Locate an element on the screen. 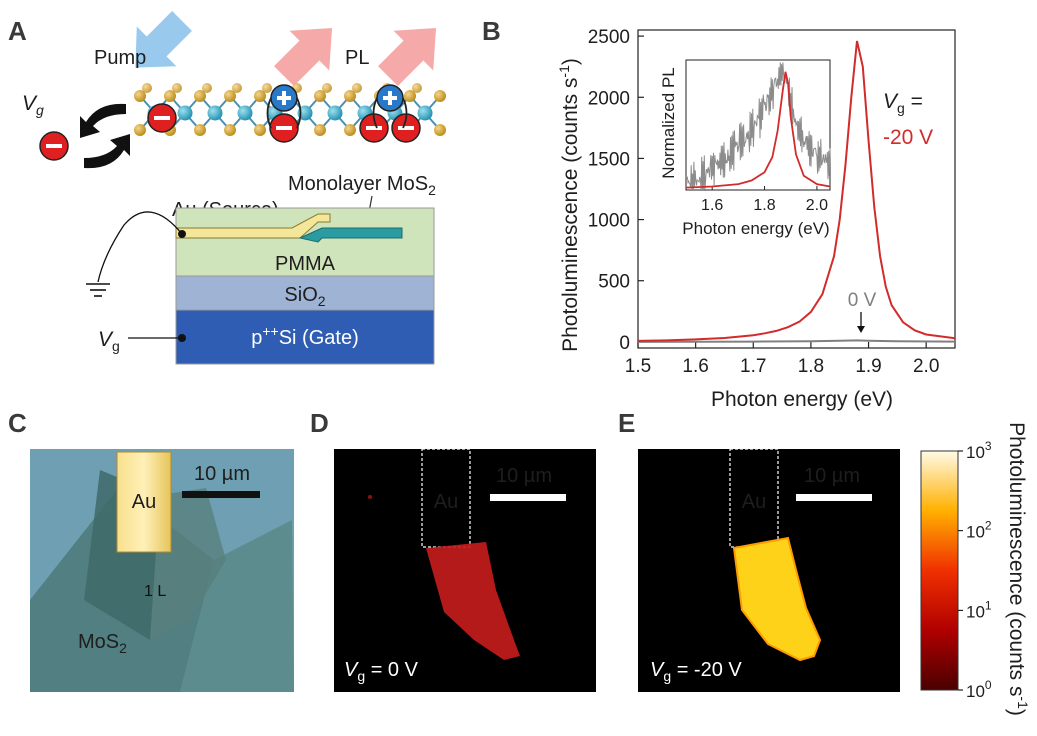 The width and height of the screenshot is (1037, 736). inset-y-label: Normalized PL is located at coordinates (668, 123).